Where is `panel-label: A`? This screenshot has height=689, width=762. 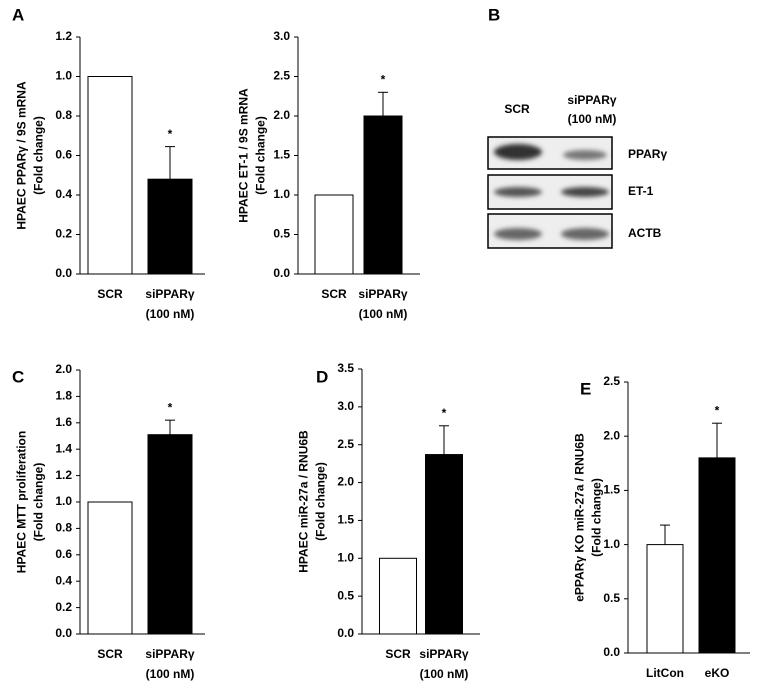 panel-label: A is located at coordinates (18, 14).